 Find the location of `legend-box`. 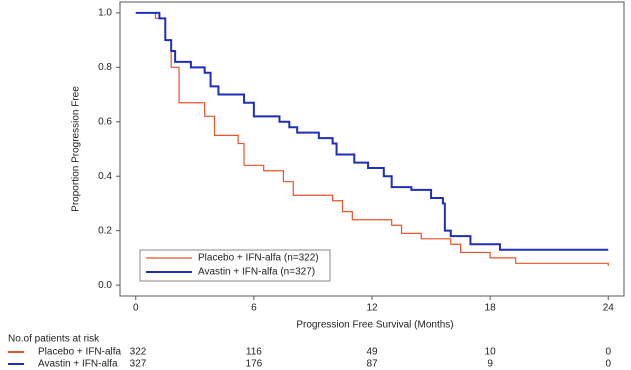

legend-box is located at coordinates (235, 265).